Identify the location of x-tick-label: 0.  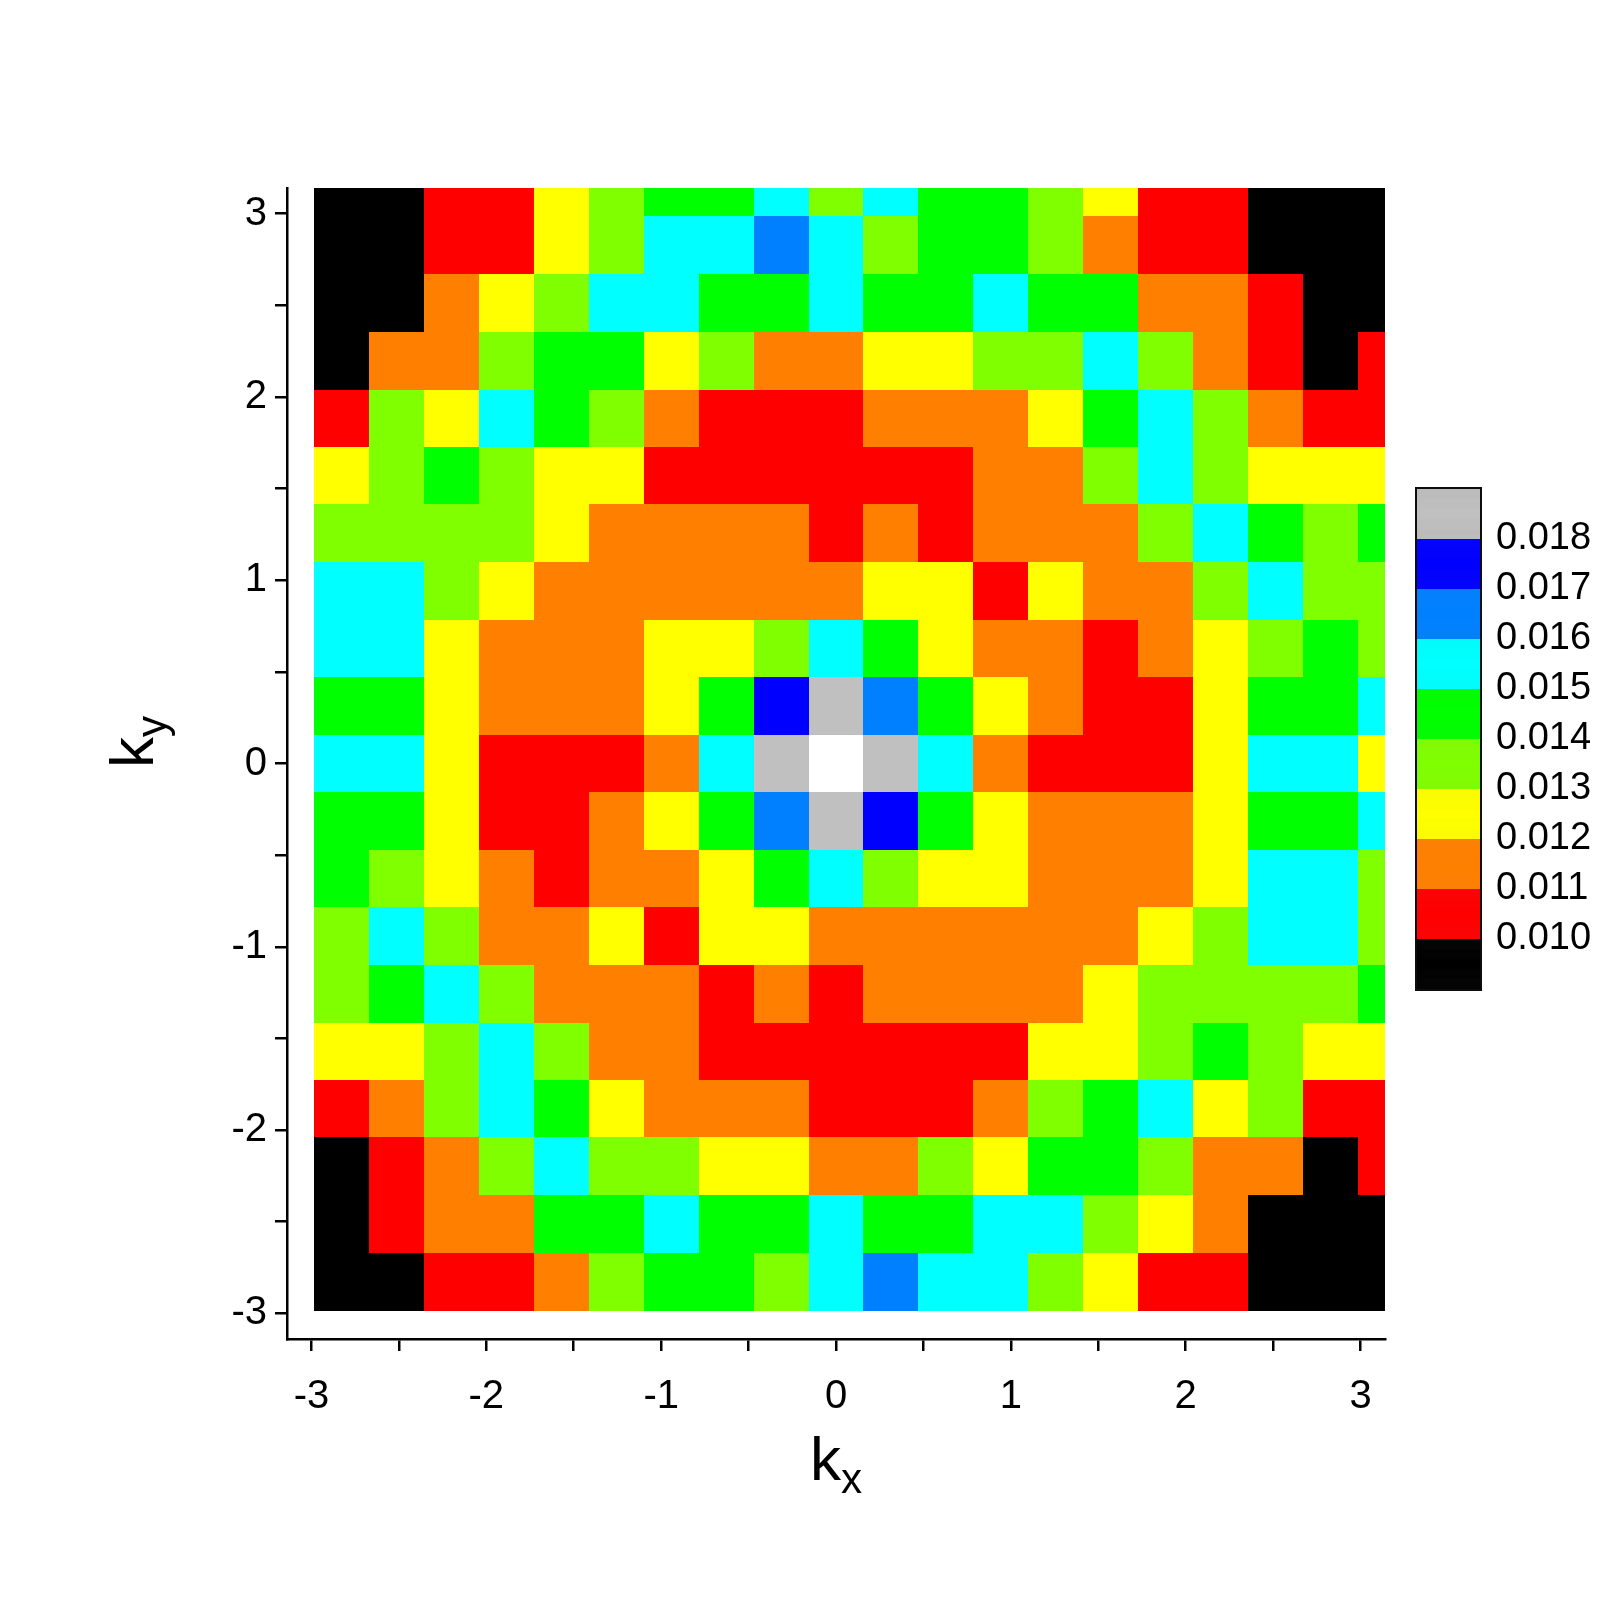
(836, 1394).